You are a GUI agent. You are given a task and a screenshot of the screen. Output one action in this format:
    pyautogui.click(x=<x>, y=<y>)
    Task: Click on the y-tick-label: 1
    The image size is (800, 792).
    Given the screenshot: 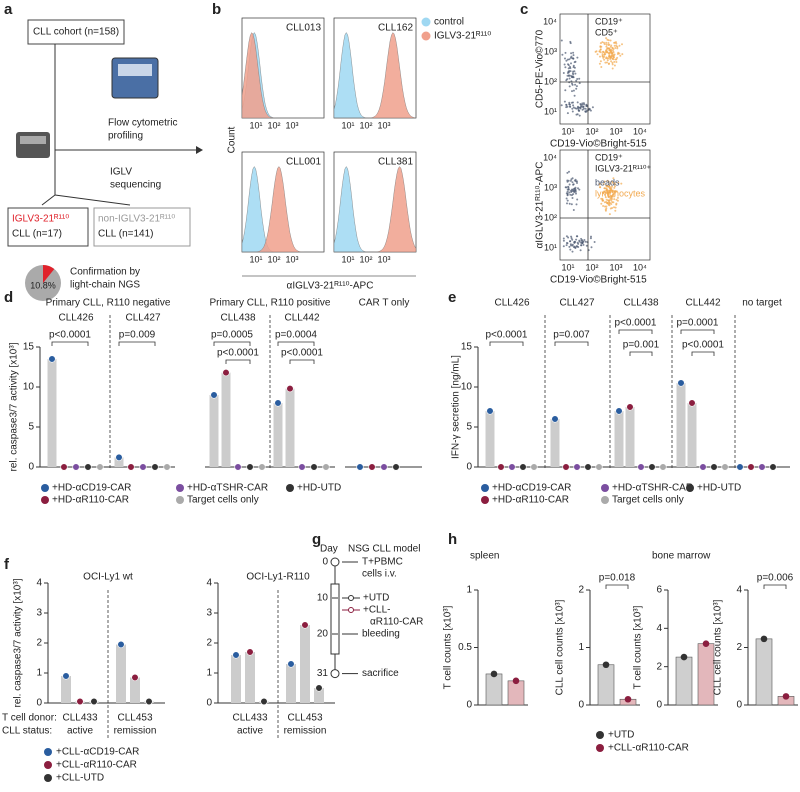 What is the action you would take?
    pyautogui.click(x=209, y=673)
    